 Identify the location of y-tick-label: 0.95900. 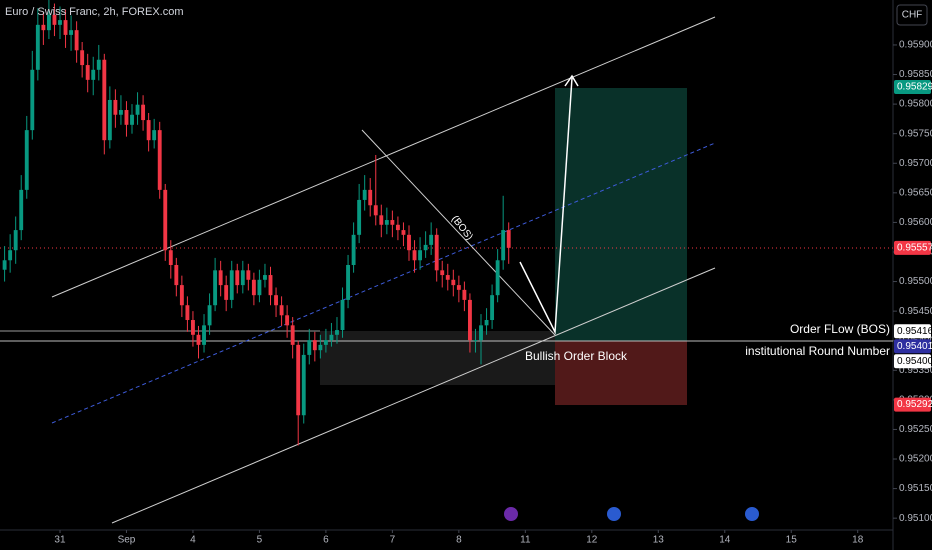
(915, 45).